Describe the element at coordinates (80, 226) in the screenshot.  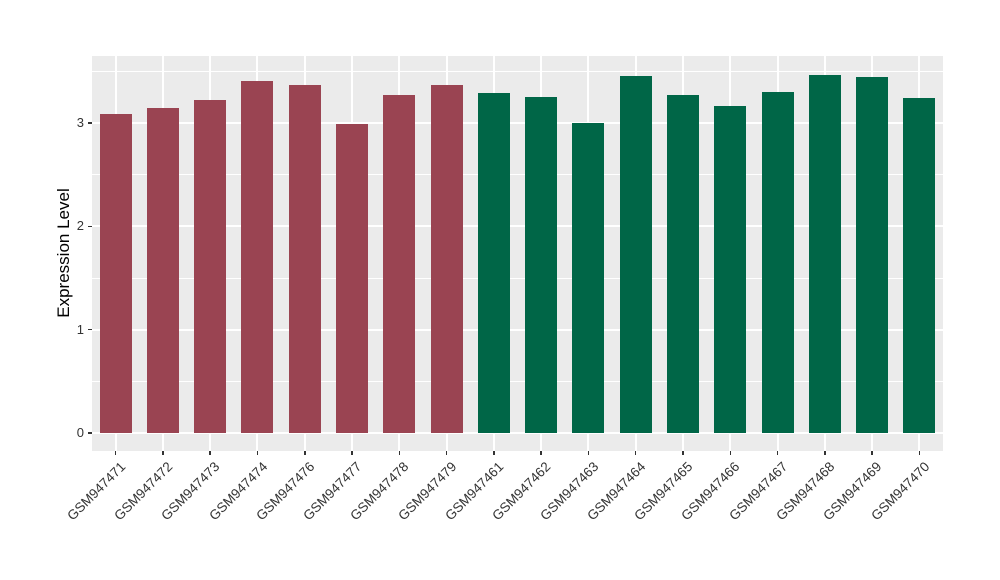
I see `y-tick-label: 2` at that location.